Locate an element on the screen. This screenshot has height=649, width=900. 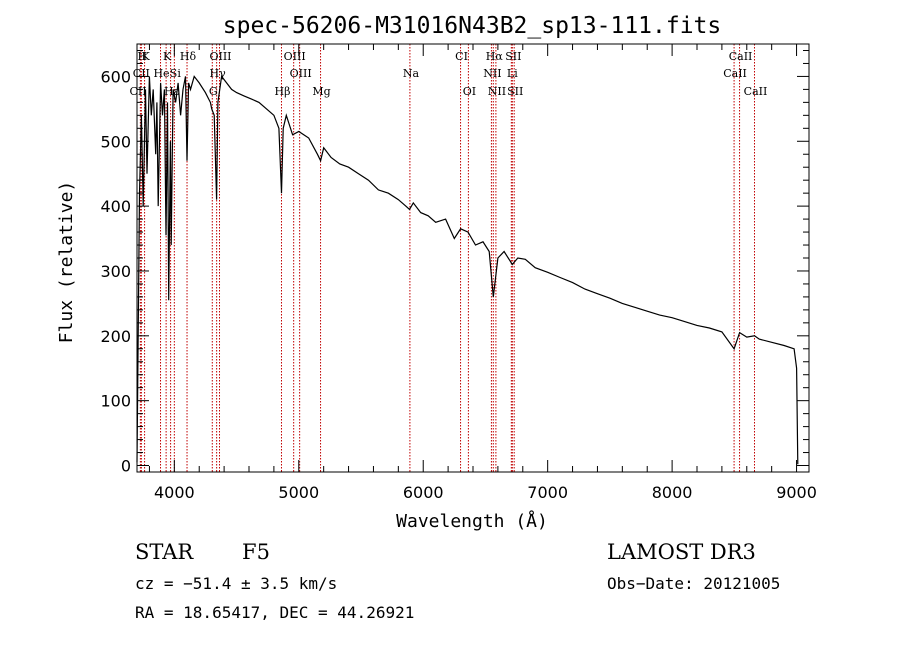
line-label-27: CaII is located at coordinates (756, 91).